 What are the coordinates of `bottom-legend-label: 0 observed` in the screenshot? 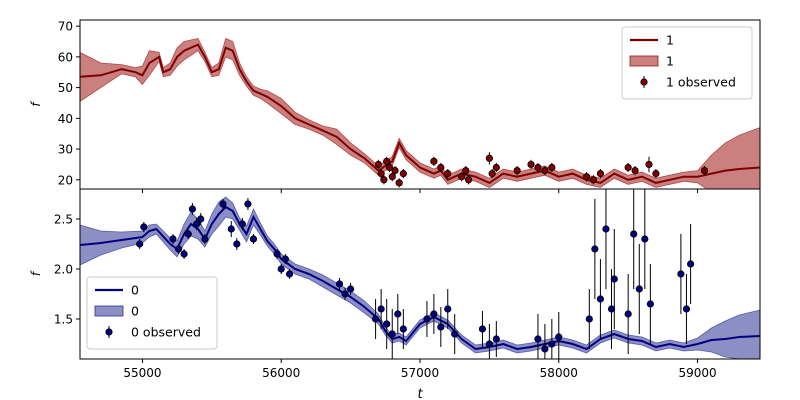 It's located at (166, 332).